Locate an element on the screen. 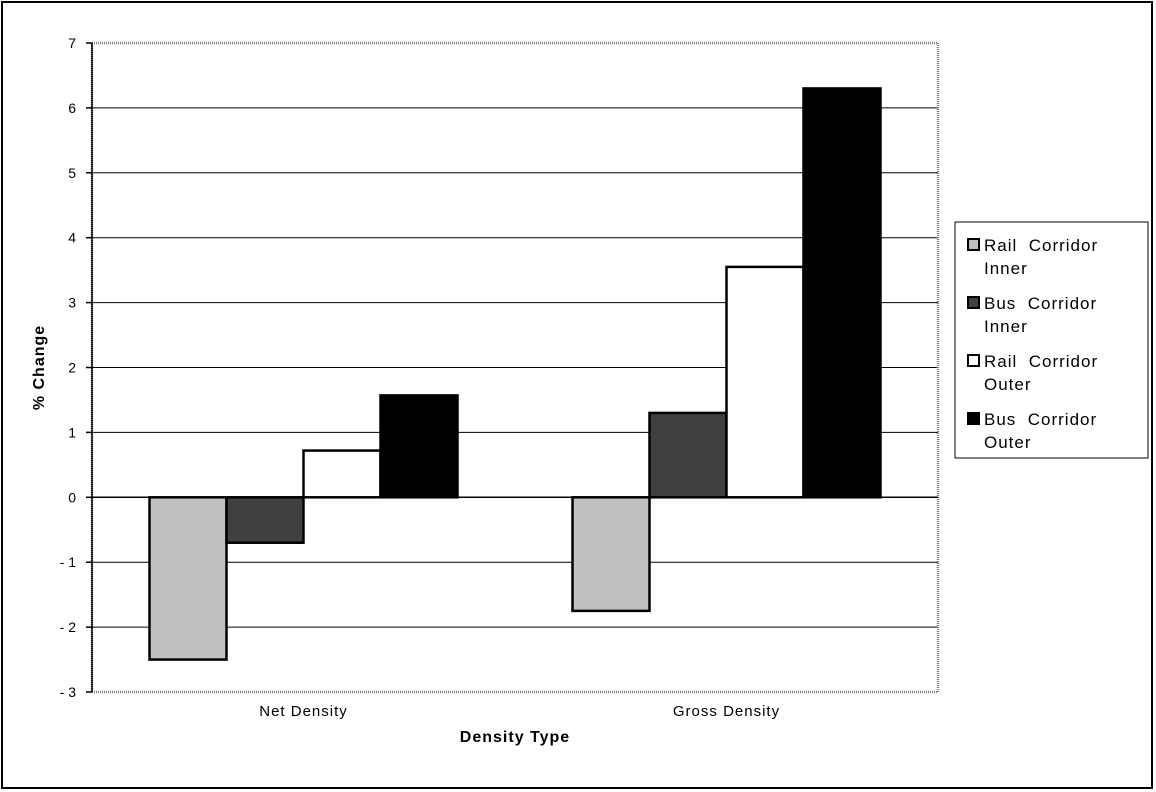 The image size is (1156, 792). y-tick-label: 1 is located at coordinates (72, 432).